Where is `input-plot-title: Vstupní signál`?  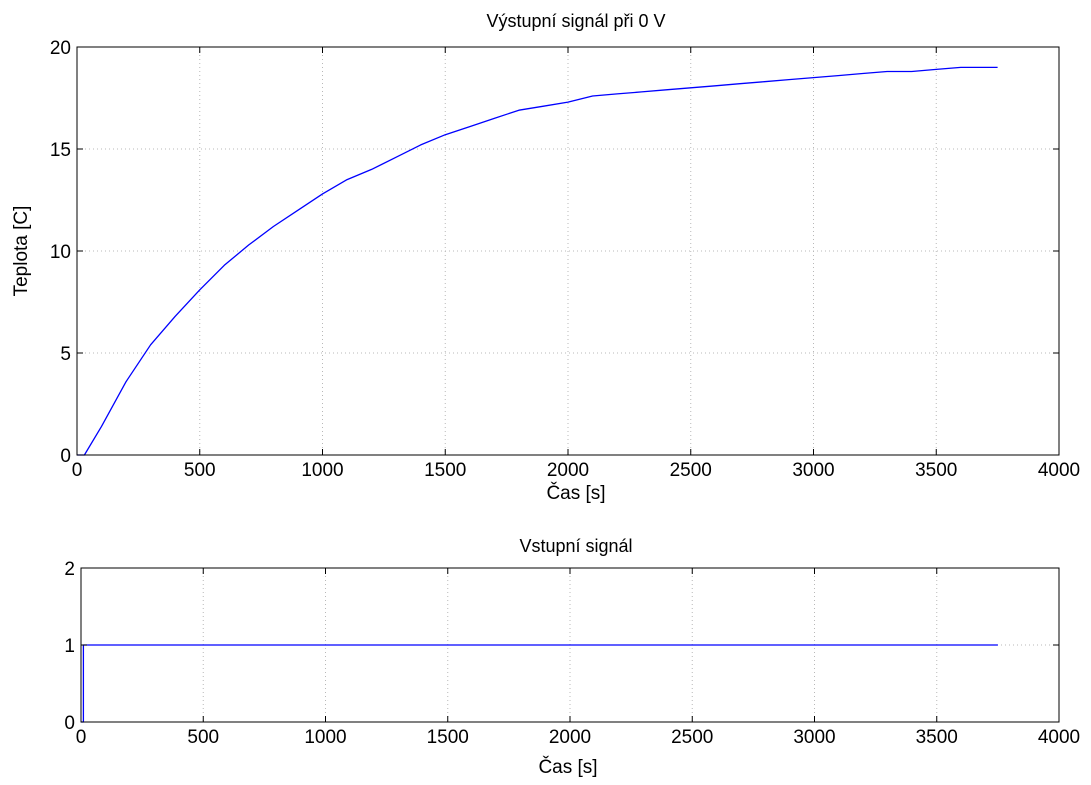
input-plot-title: Vstupní signál is located at coordinates (575, 546).